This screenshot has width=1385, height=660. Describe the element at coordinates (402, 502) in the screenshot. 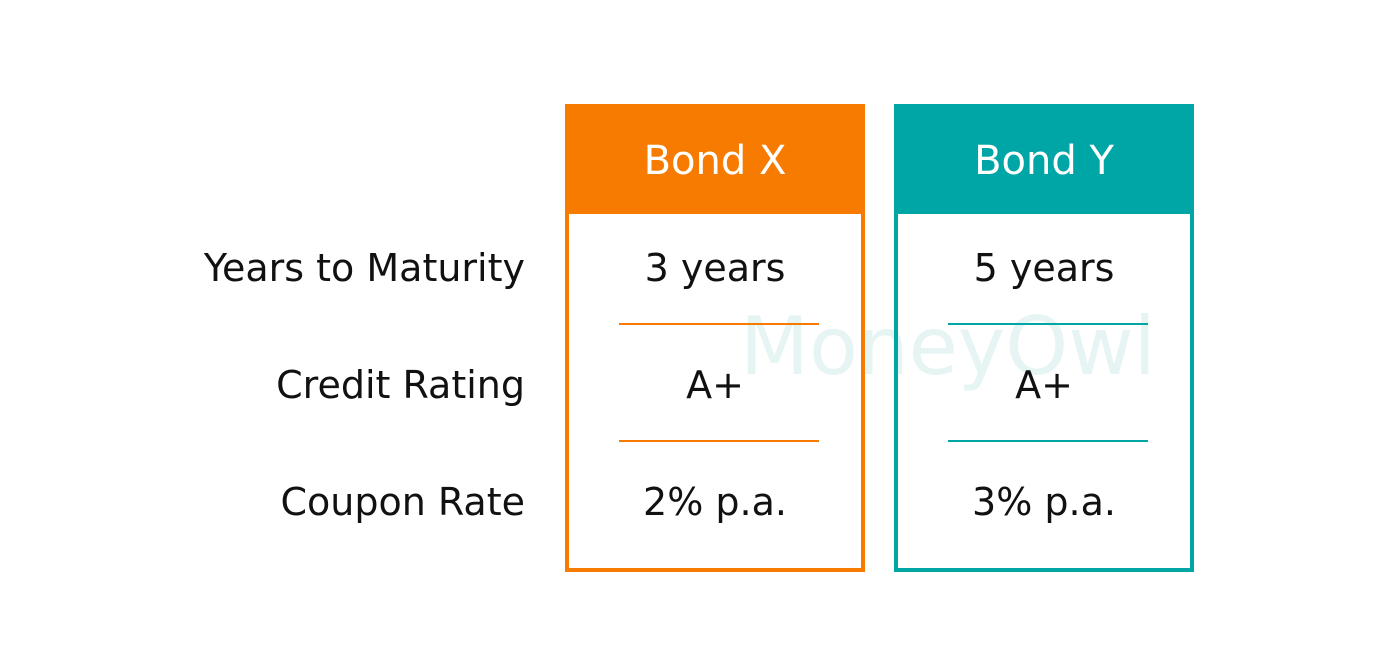

I see `row-label: Coupon Rate` at that location.